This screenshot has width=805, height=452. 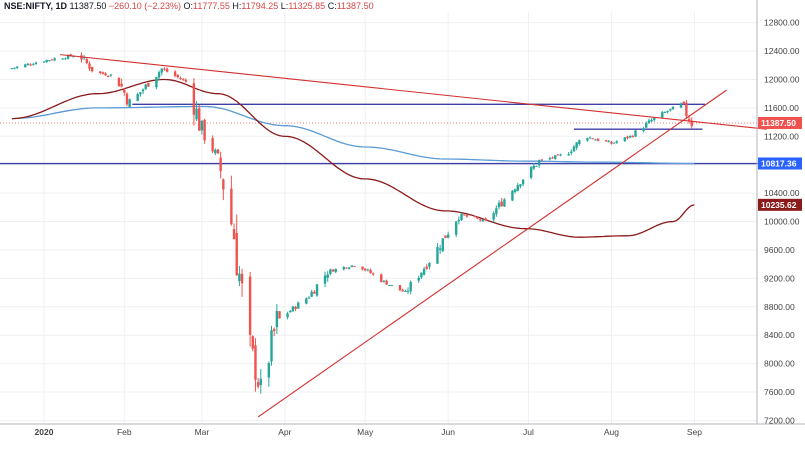 I want to click on x-tick-label: May, so click(x=365, y=432).